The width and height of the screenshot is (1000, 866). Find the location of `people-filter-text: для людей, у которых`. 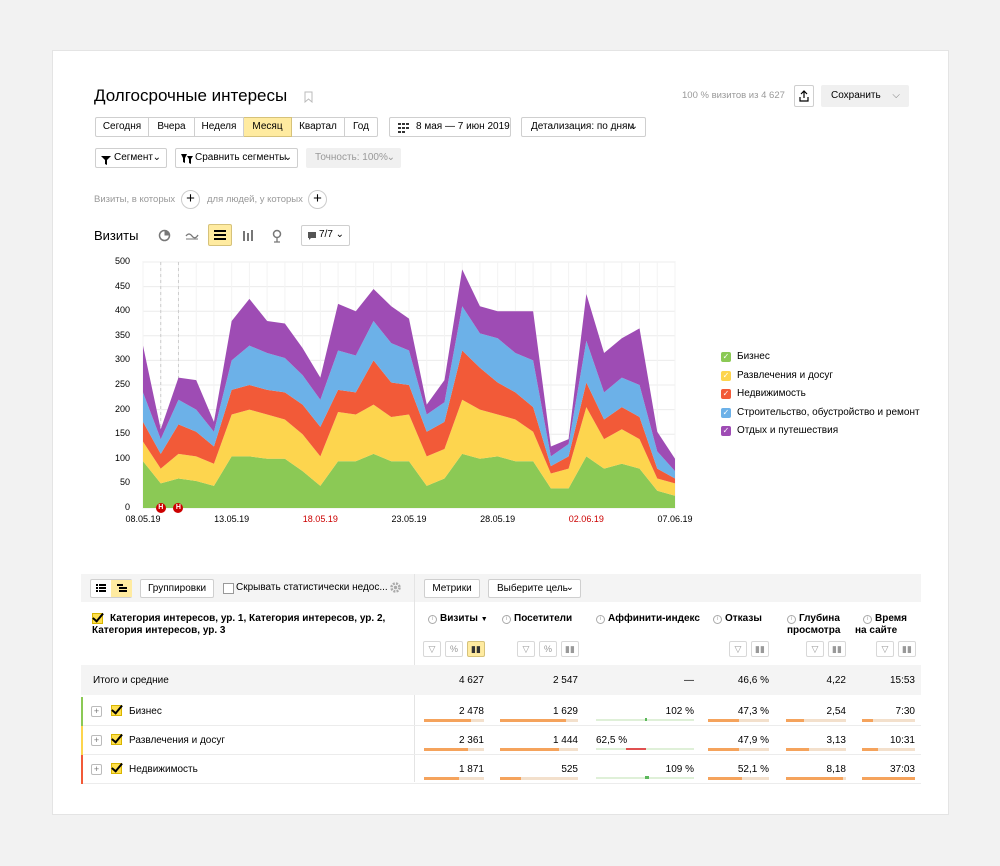

people-filter-text: для людей, у которых is located at coordinates (255, 199).